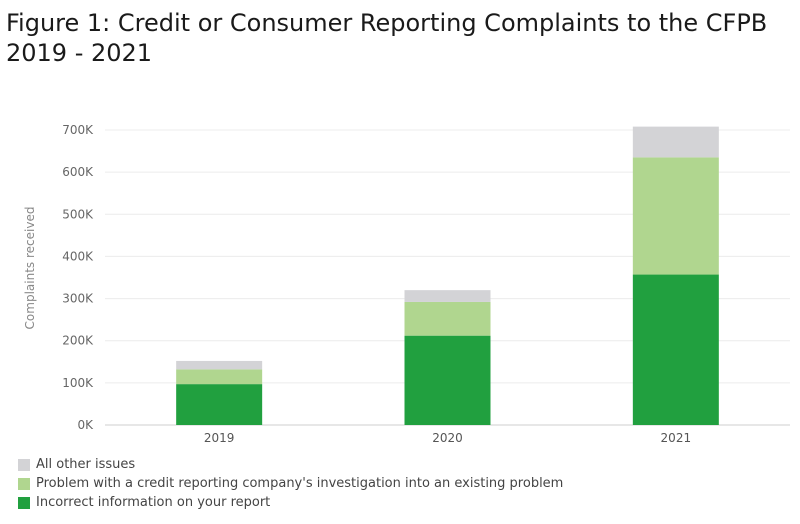 The height and width of the screenshot is (524, 800). I want to click on y-axis-label: Complaints received, so click(30, 268).